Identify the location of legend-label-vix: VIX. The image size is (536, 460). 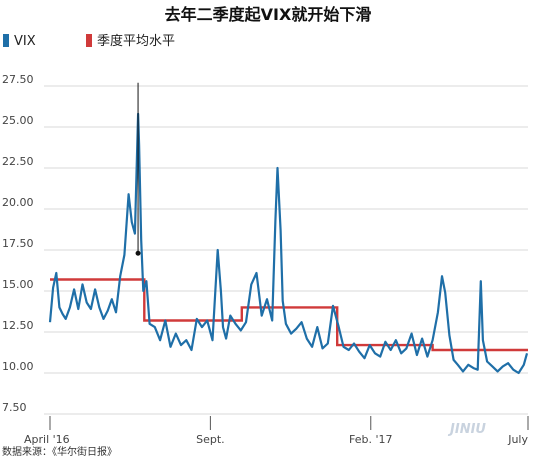
(25, 41).